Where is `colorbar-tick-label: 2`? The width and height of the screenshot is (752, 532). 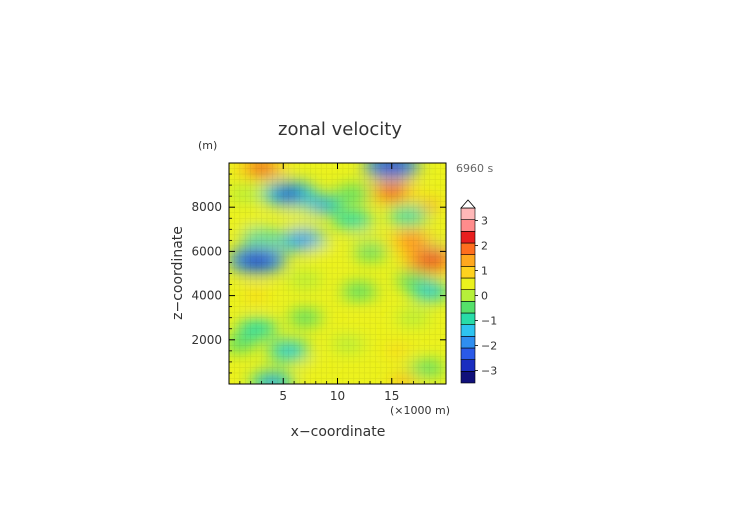 colorbar-tick-label: 2 is located at coordinates (484, 246).